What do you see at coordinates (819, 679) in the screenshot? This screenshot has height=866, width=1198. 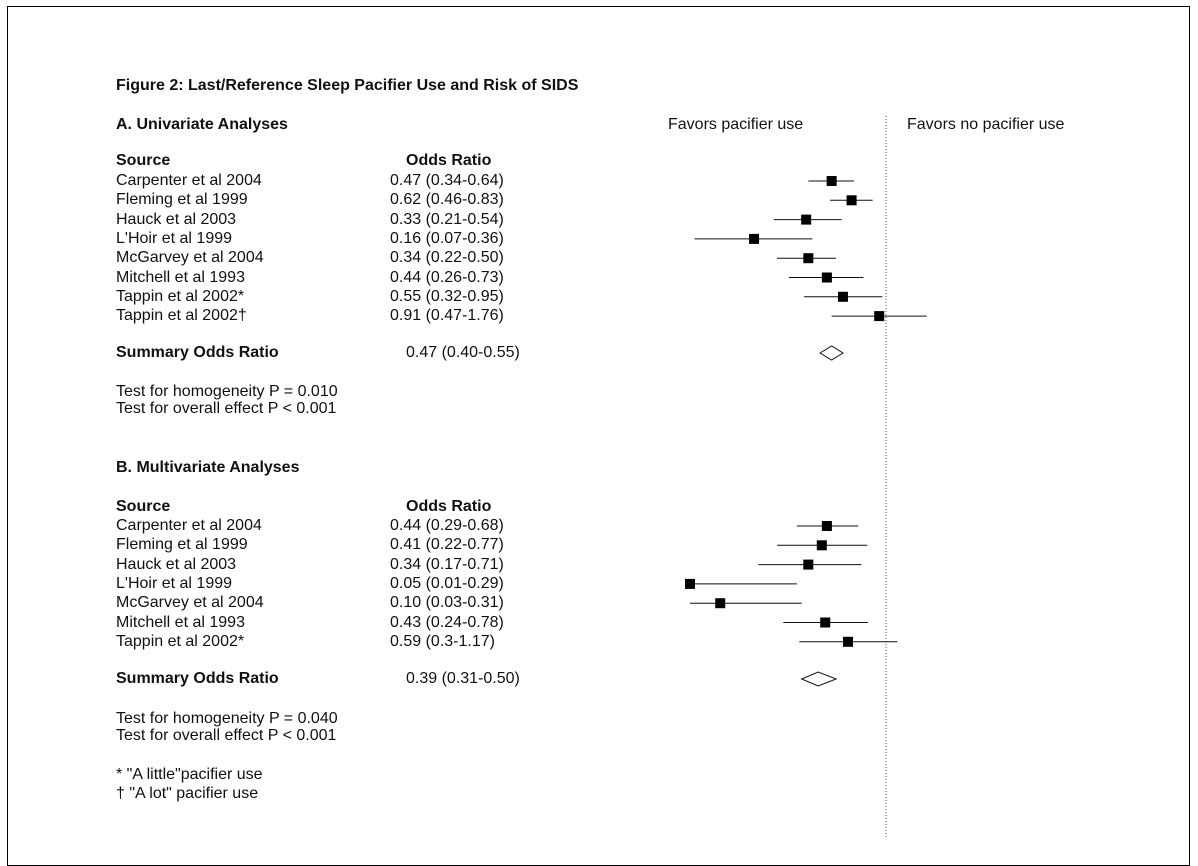 I see `summary-diamond-b` at bounding box center [819, 679].